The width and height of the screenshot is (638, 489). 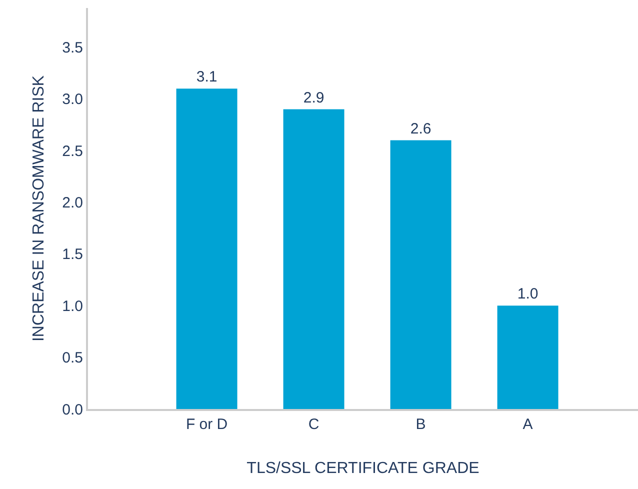 I want to click on x-tick-label: B, so click(x=421, y=424).